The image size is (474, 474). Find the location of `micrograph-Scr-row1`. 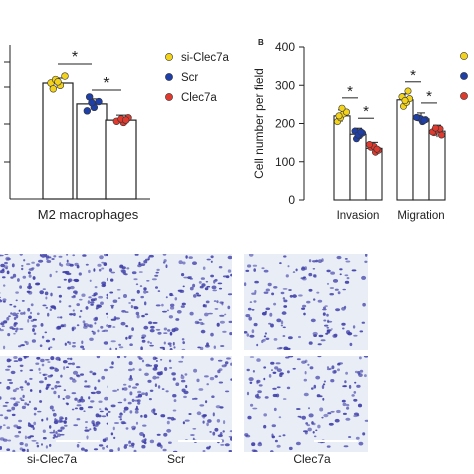

micrograph-Scr-row1 is located at coordinates (170, 302).